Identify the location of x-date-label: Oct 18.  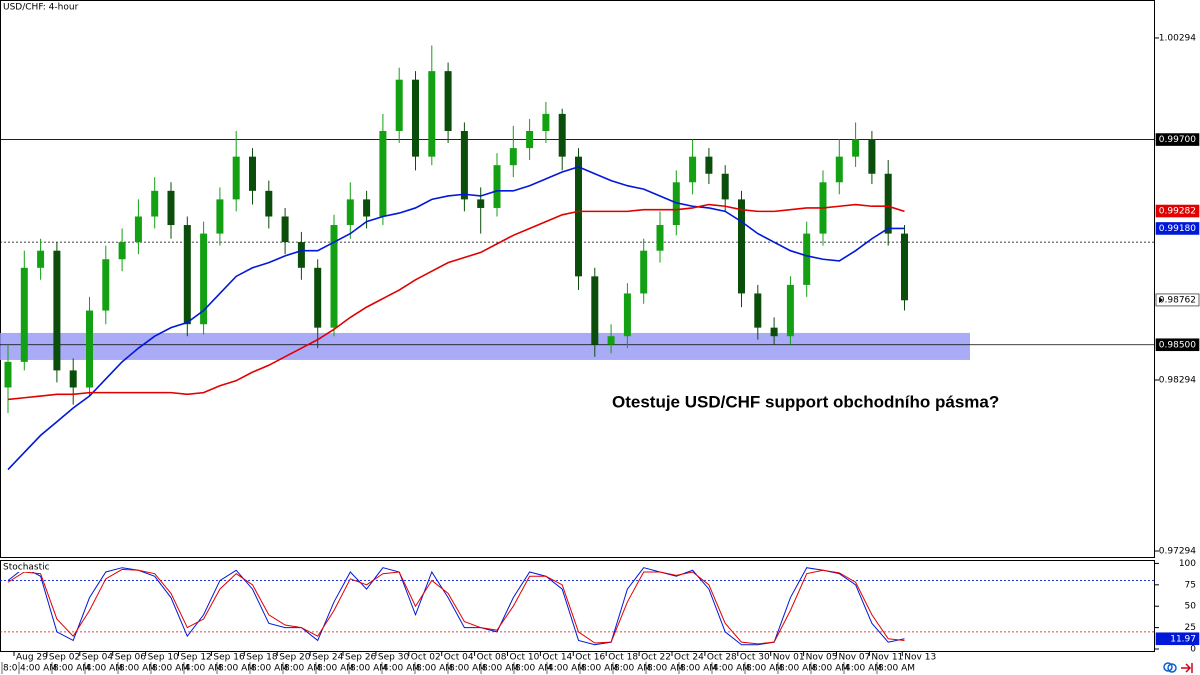
(623, 658).